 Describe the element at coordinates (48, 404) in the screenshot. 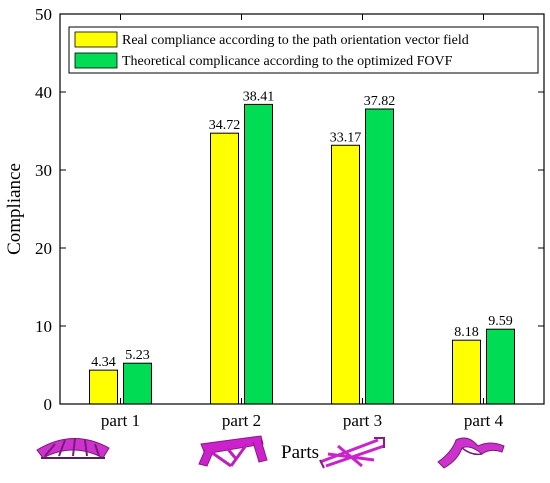

I see `y-tick-label: 0` at that location.